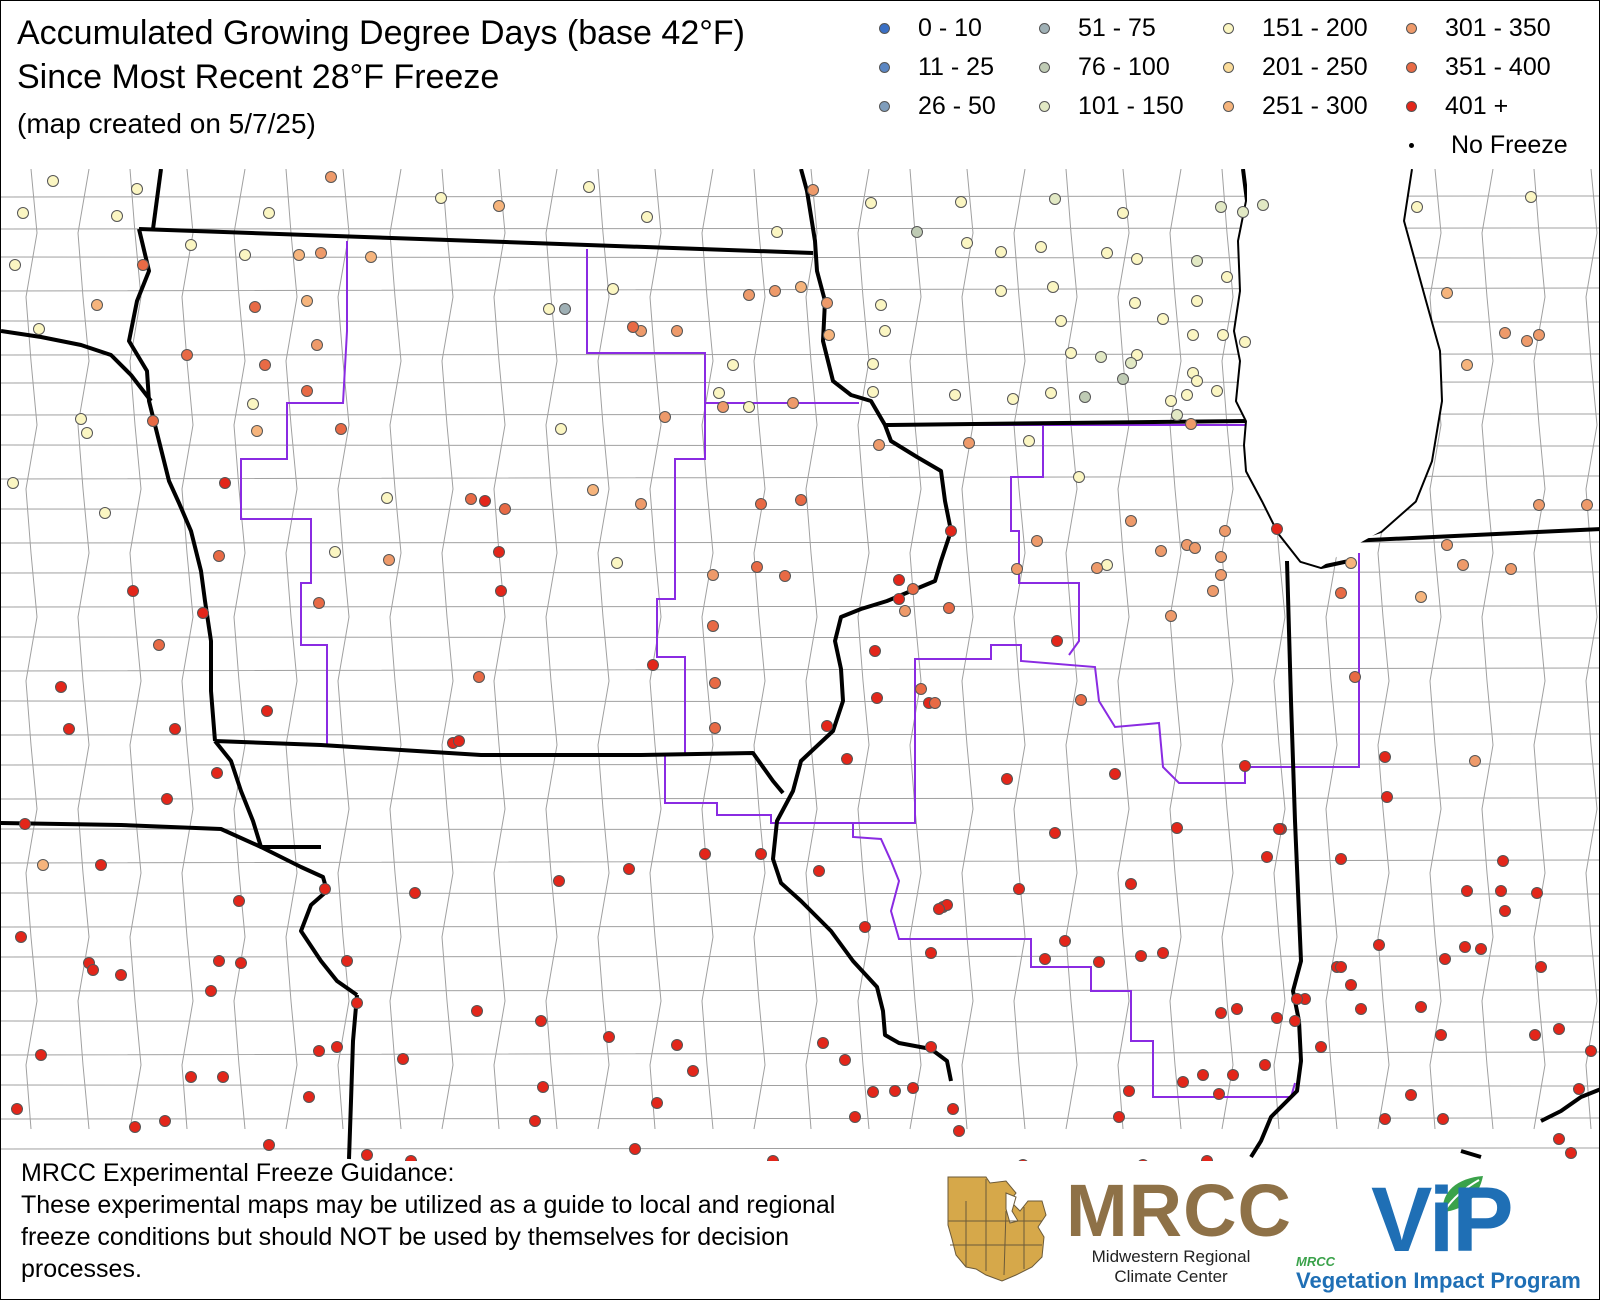 Image resolution: width=1600 pixels, height=1300 pixels. Describe the element at coordinates (1295, 67) in the screenshot. I see `legend-item: 201 - 250` at that location.